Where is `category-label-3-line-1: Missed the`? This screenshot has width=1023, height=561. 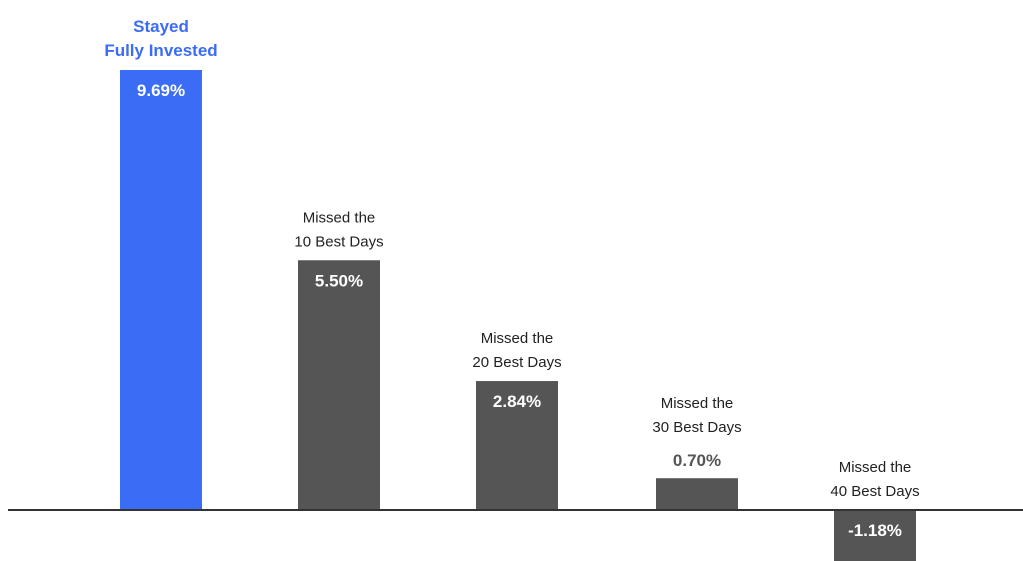
category-label-3-line-1: Missed the is located at coordinates (517, 338).